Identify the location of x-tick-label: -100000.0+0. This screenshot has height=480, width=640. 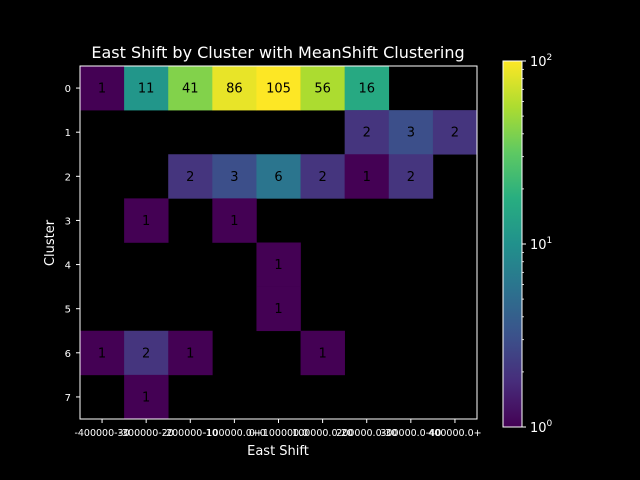
(234, 433).